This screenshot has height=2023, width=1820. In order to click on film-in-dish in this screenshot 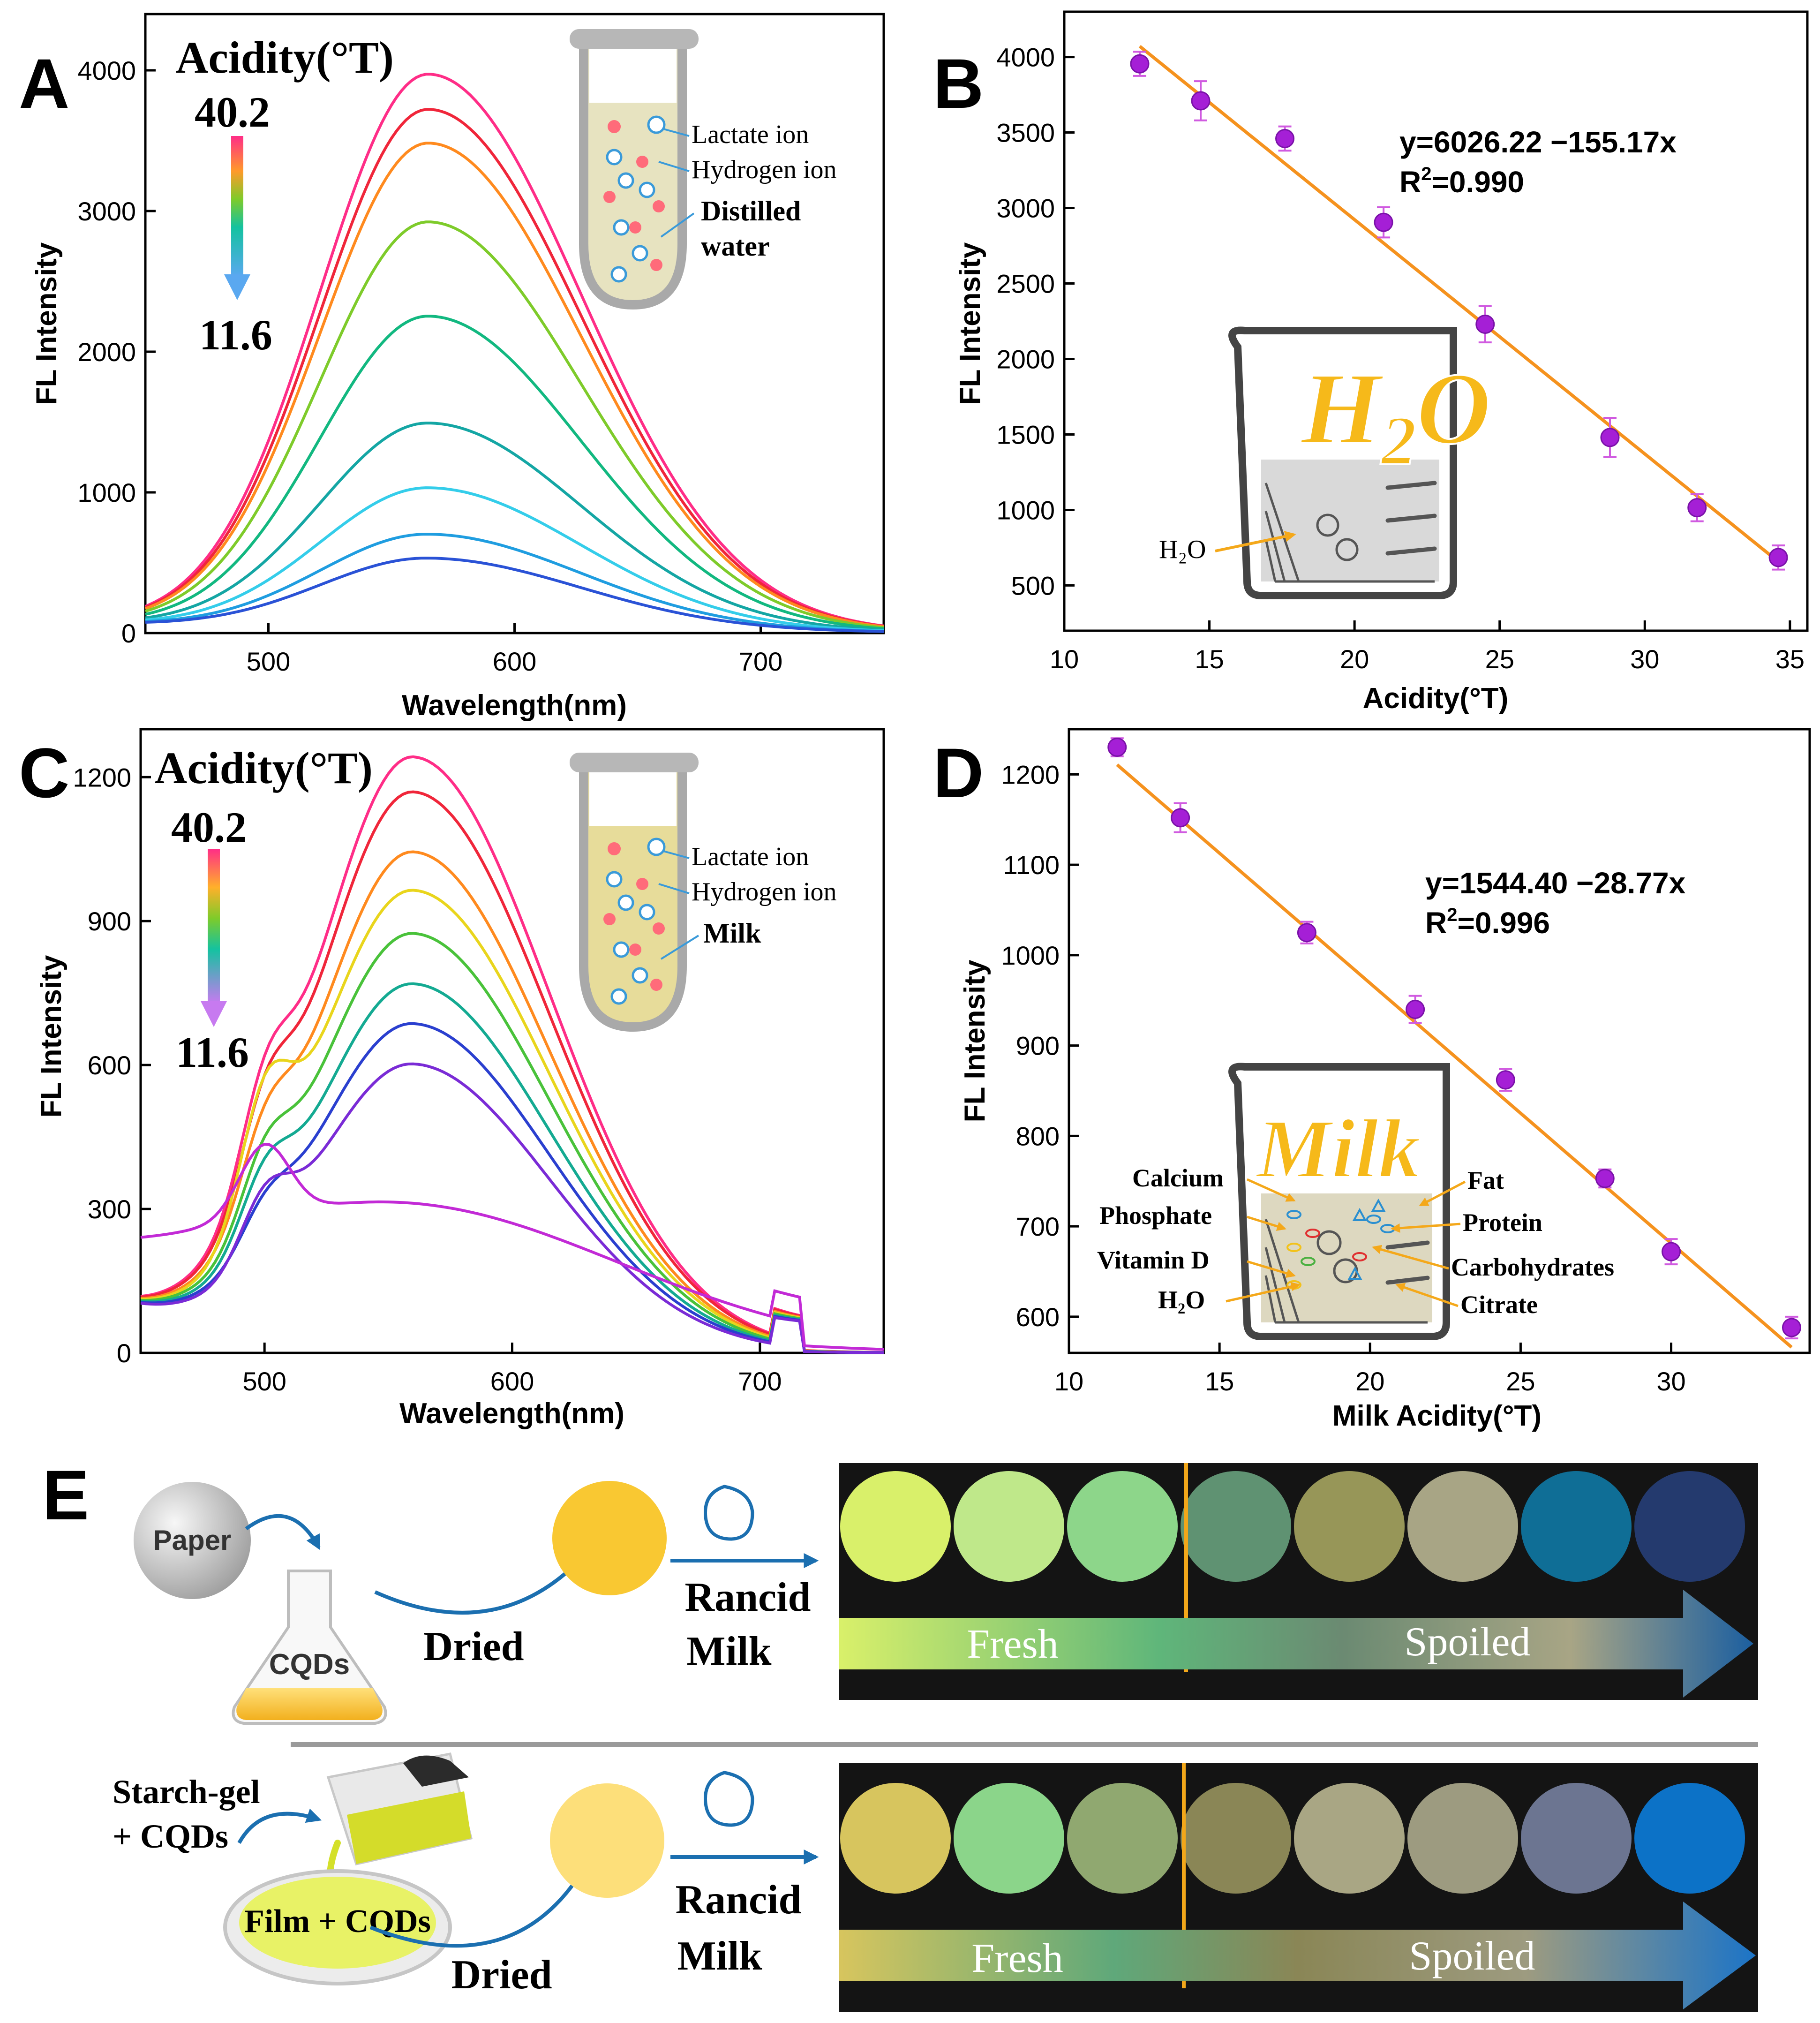, I will do `click(337, 1923)`.